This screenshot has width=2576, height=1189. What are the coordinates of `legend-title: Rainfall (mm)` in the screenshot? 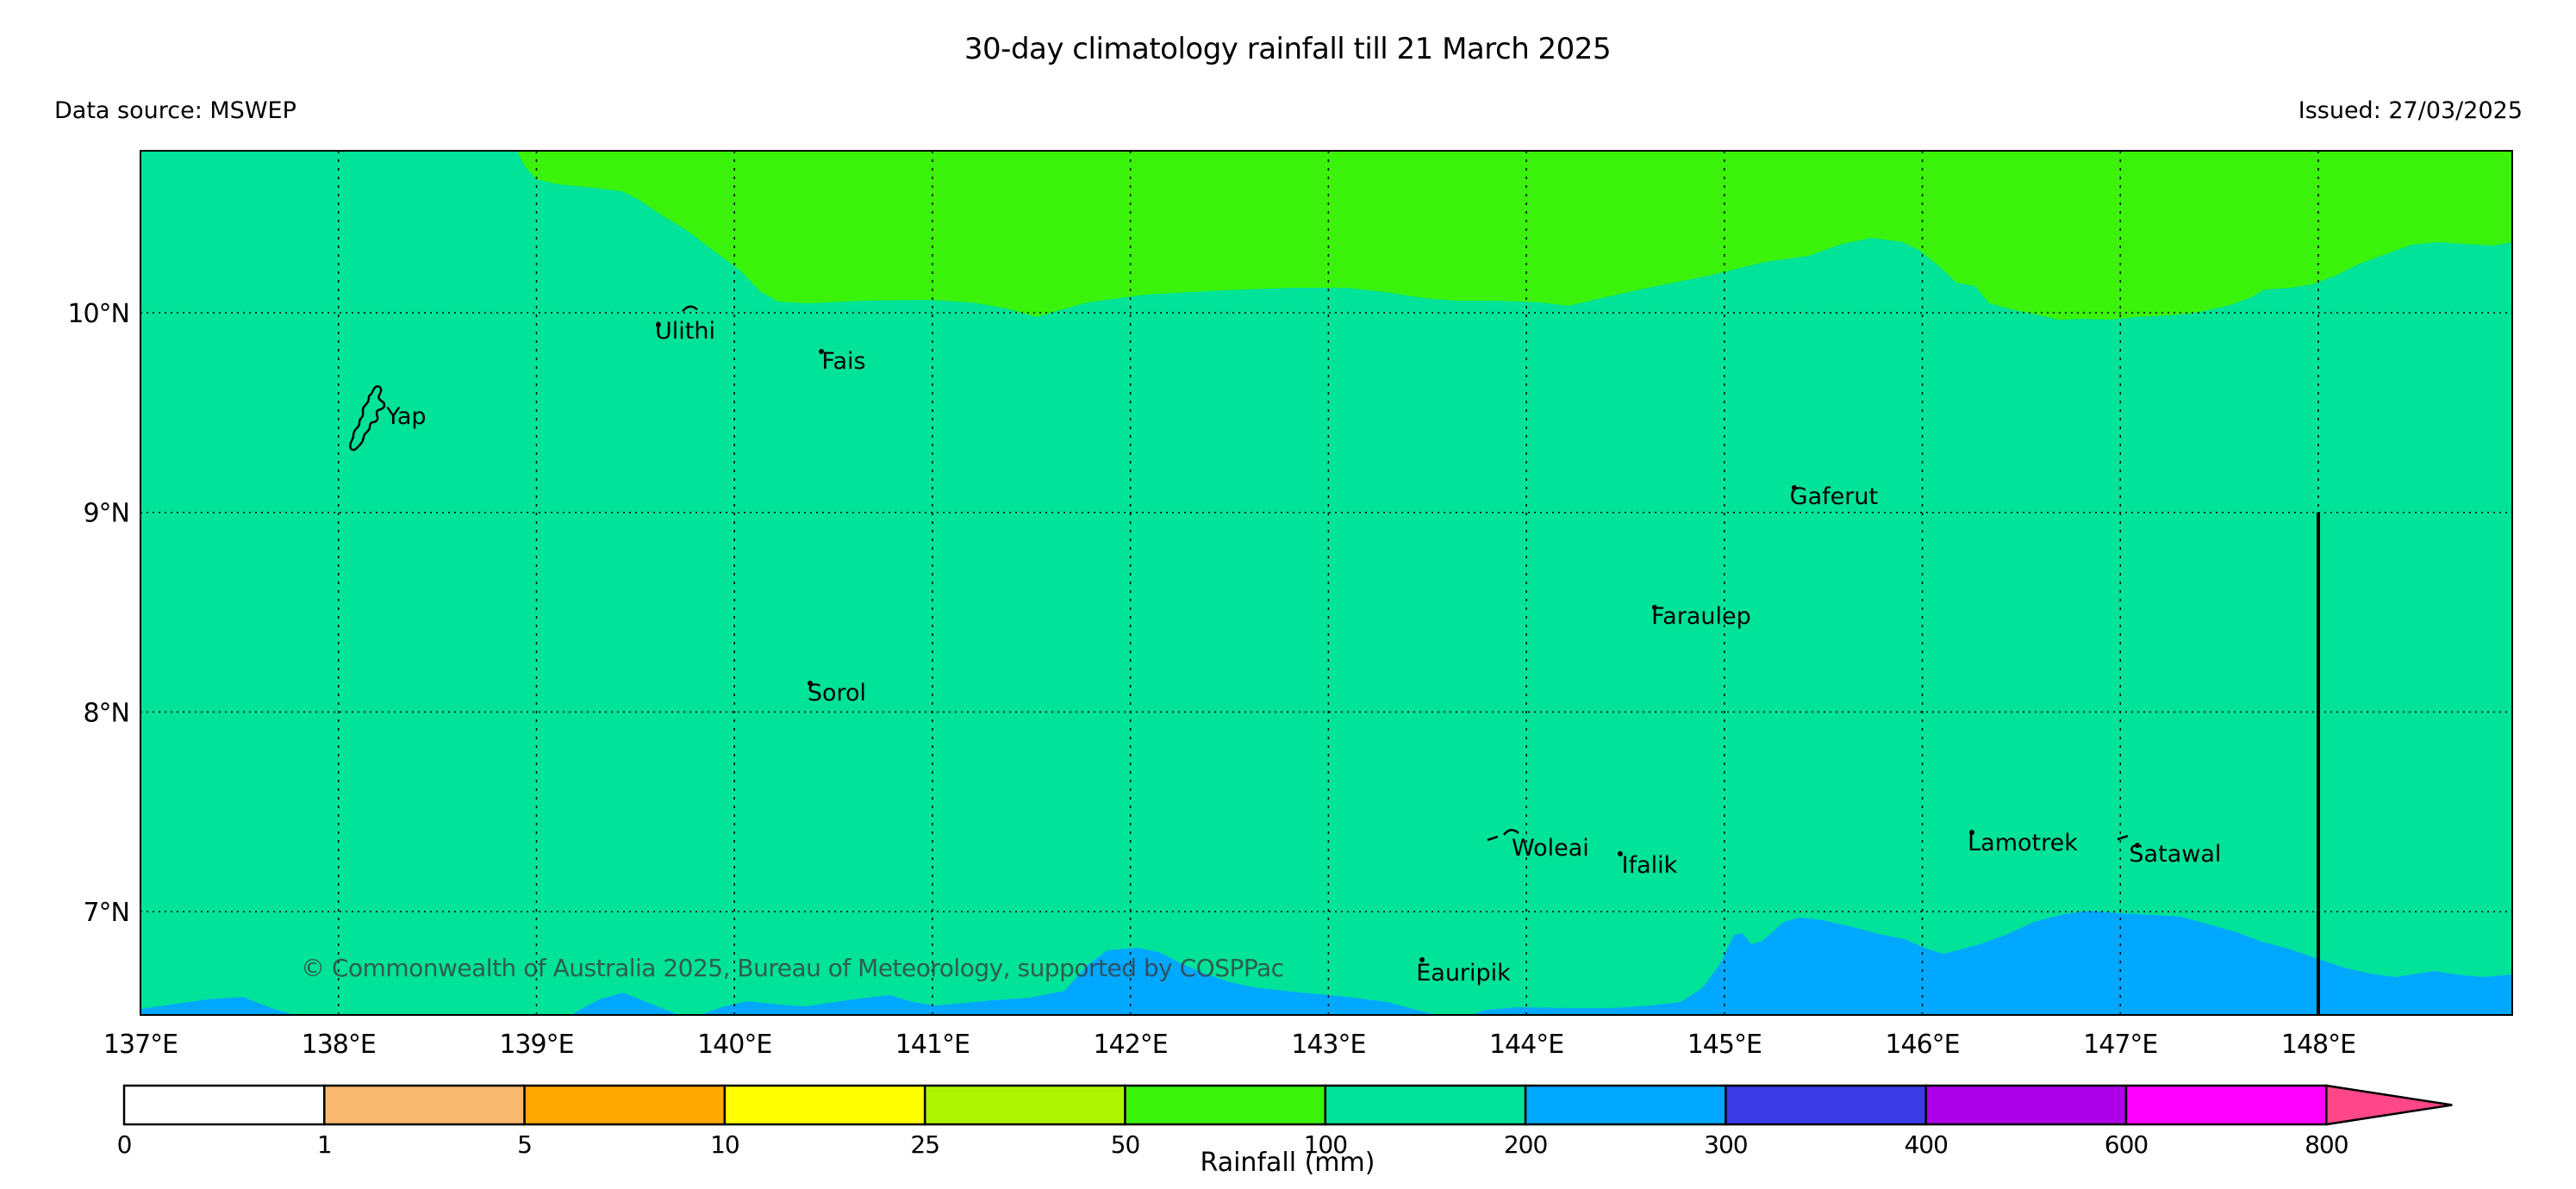 It's located at (1288, 1163).